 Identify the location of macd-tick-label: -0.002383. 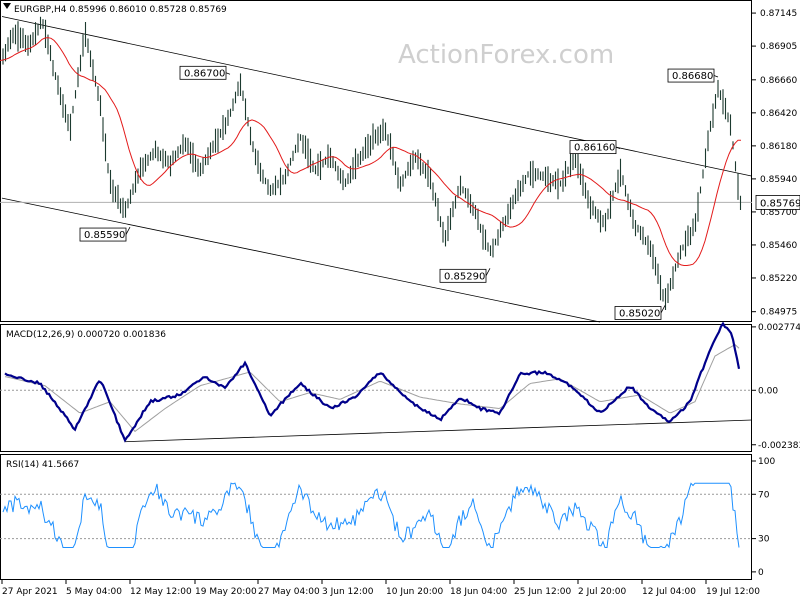
(779, 446).